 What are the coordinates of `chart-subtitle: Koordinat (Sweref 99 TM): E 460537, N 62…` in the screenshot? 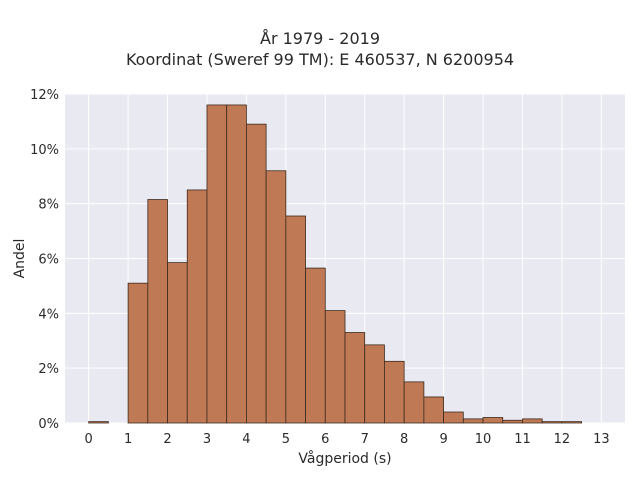 It's located at (320, 59).